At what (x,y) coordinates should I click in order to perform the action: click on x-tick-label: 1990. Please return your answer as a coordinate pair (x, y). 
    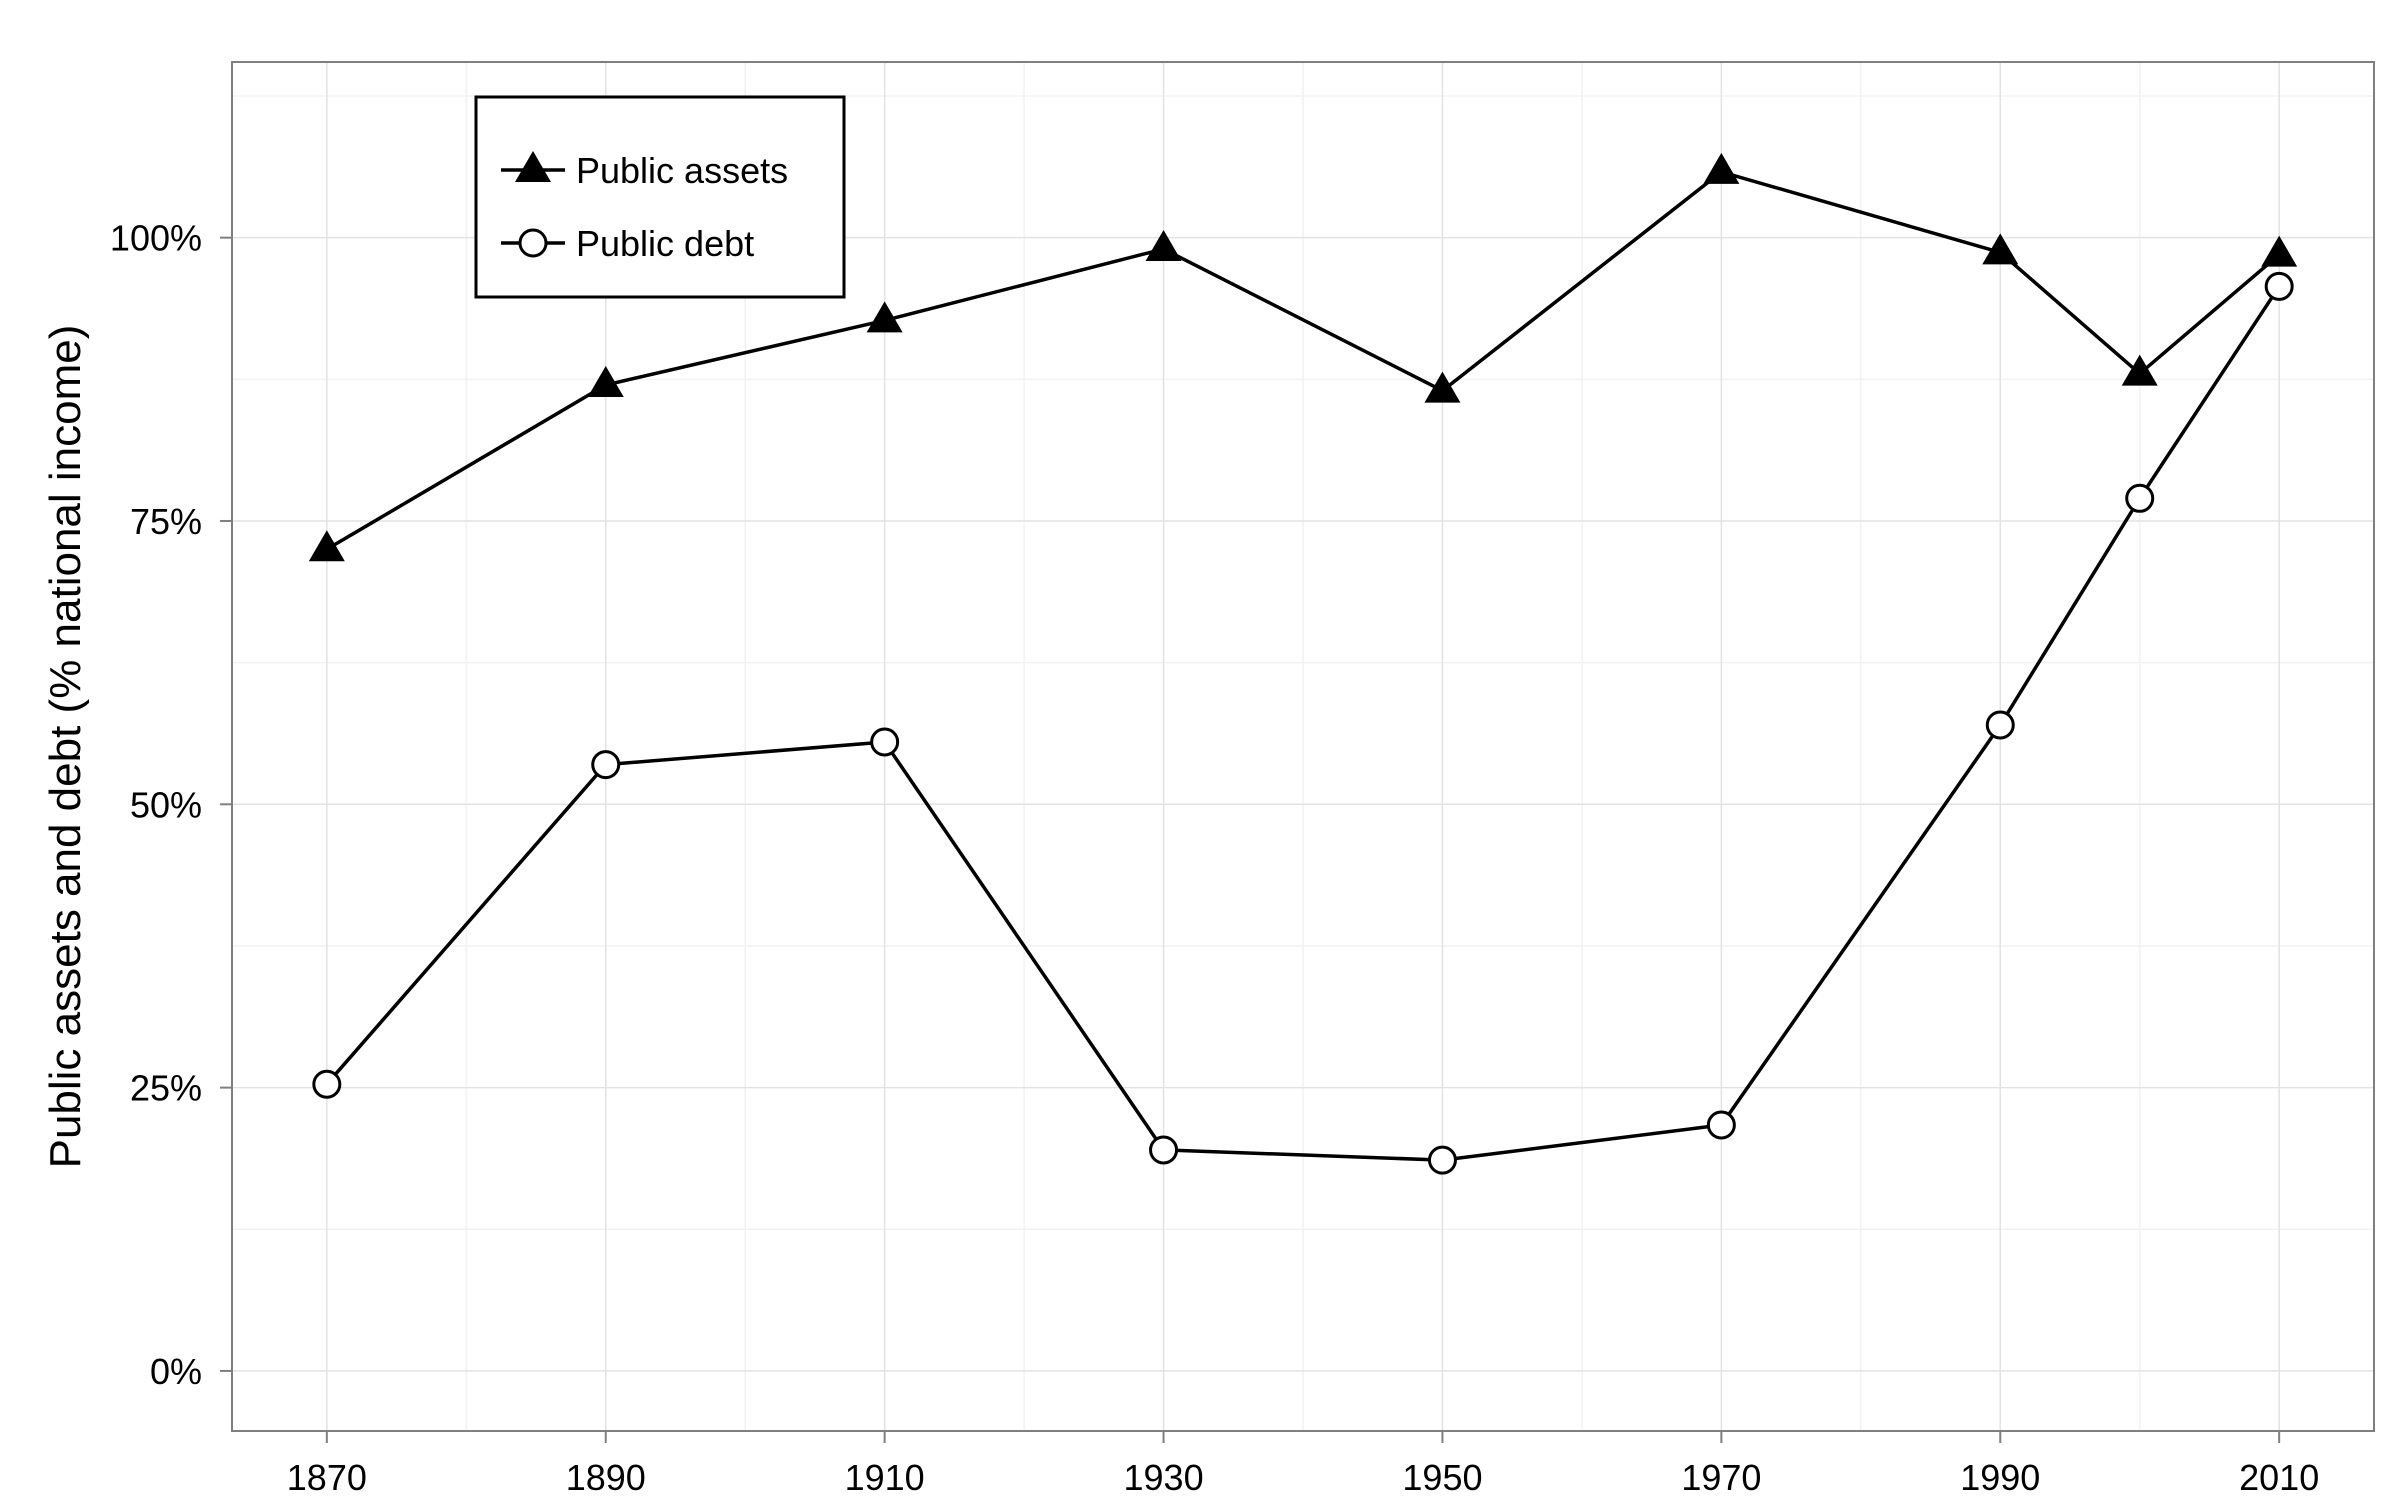
    Looking at the image, I should click on (2000, 1477).